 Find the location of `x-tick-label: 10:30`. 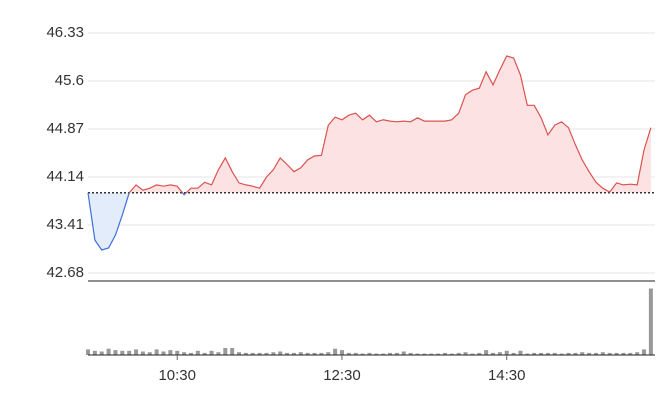

x-tick-label: 10:30 is located at coordinates (177, 375).